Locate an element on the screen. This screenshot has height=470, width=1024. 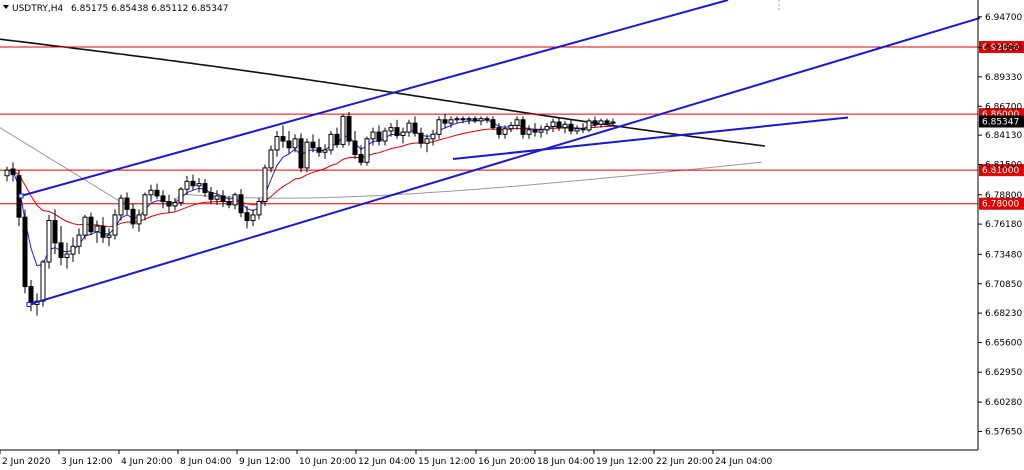
support-line-trendline is located at coordinates (650, 138).